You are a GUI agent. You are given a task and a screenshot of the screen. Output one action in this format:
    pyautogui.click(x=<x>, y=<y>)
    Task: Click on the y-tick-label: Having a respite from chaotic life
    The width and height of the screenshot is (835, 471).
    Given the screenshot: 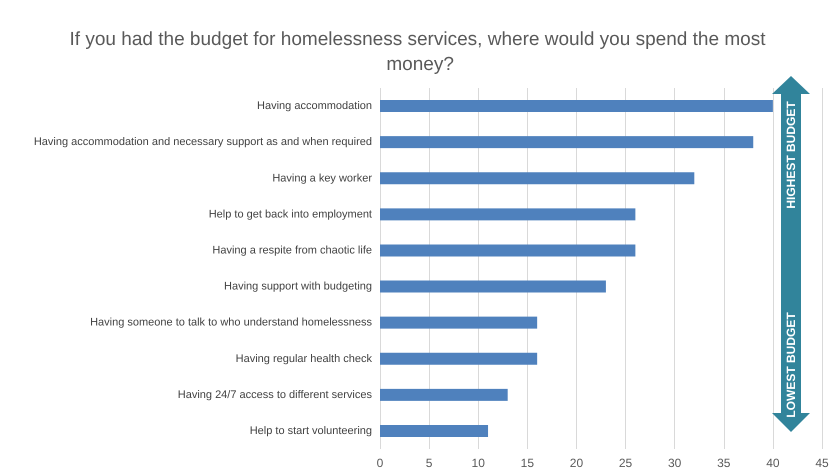 What is the action you would take?
    pyautogui.click(x=292, y=250)
    